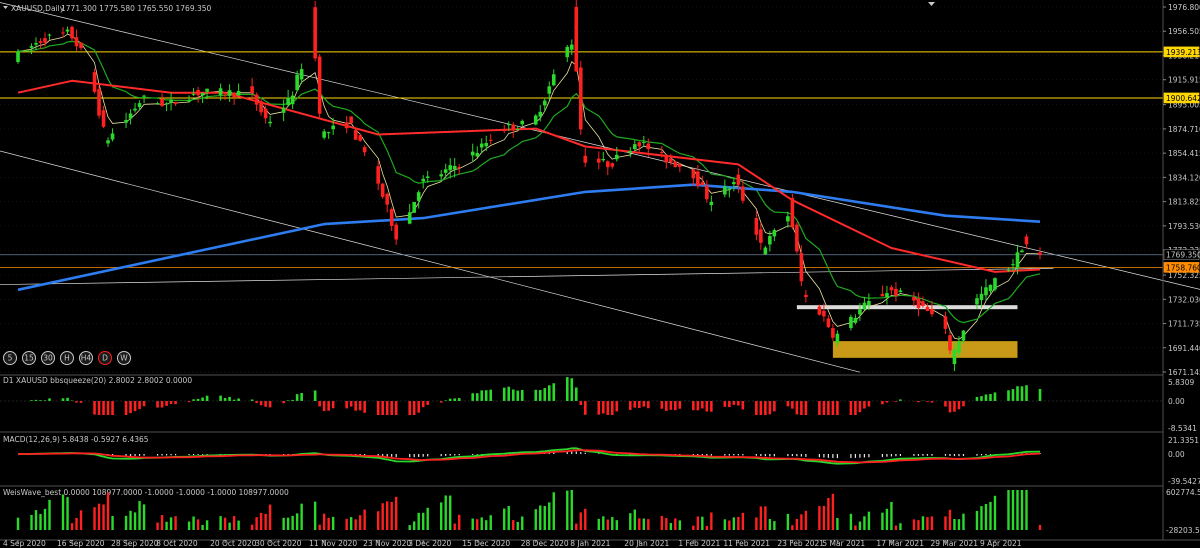 The width and height of the screenshot is (1200, 548). Describe the element at coordinates (67, 358) in the screenshot. I see `timeframe-button-h: H` at that location.